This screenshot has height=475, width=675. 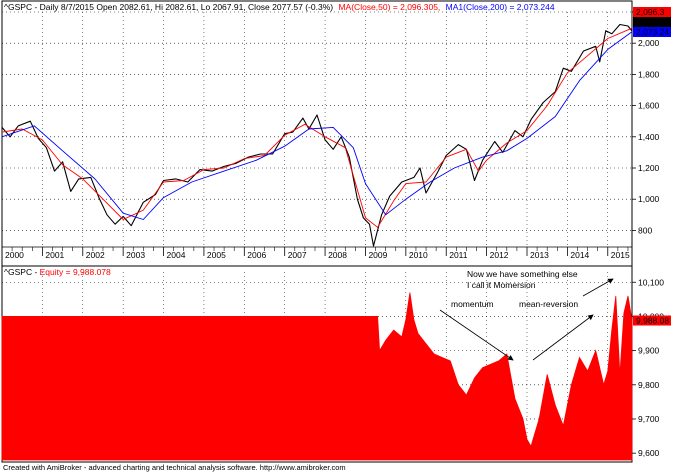 I want to click on price-last-value-labels: 2,096.32,077.572,073.24, so click(x=652, y=22).